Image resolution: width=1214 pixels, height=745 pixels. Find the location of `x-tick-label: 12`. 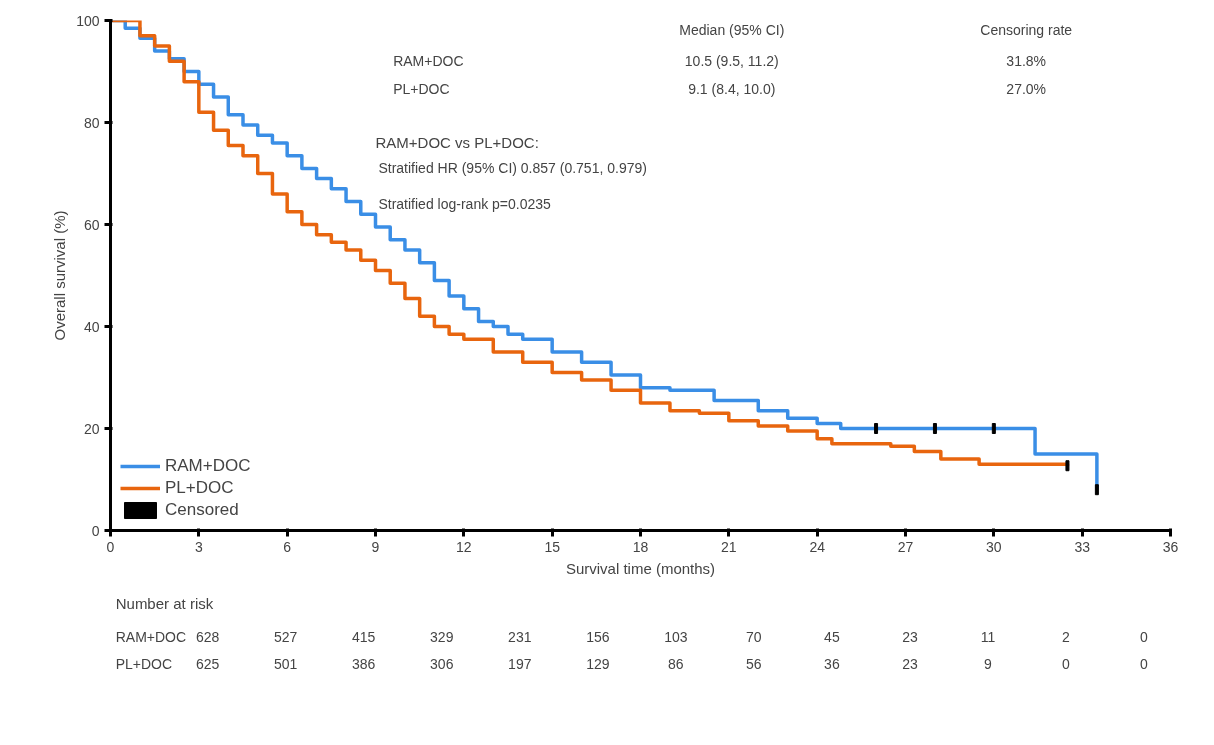

x-tick-label: 12 is located at coordinates (464, 546).